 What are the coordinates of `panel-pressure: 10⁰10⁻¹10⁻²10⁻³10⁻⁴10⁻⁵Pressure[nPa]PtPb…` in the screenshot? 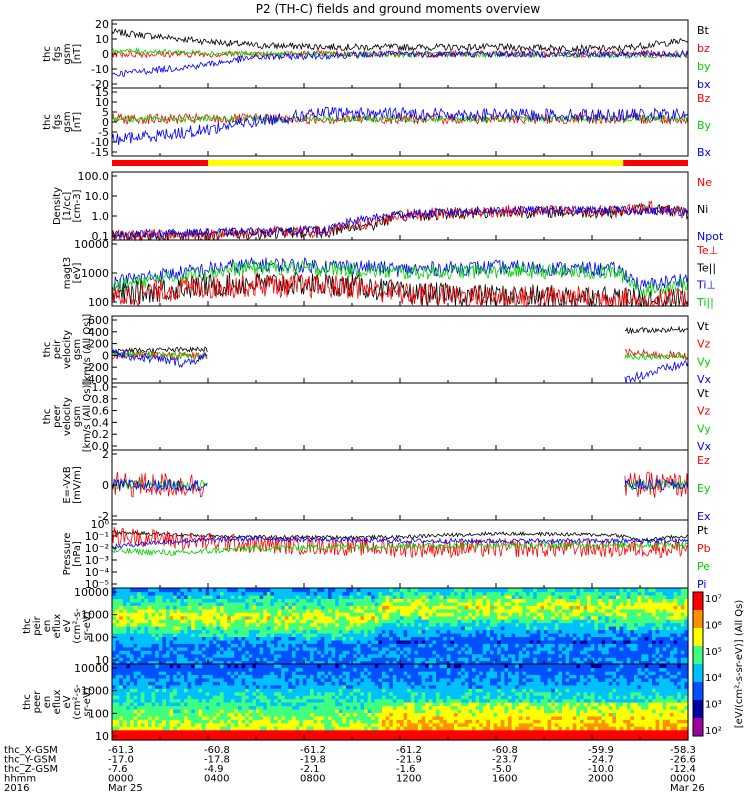 It's located at (386, 554).